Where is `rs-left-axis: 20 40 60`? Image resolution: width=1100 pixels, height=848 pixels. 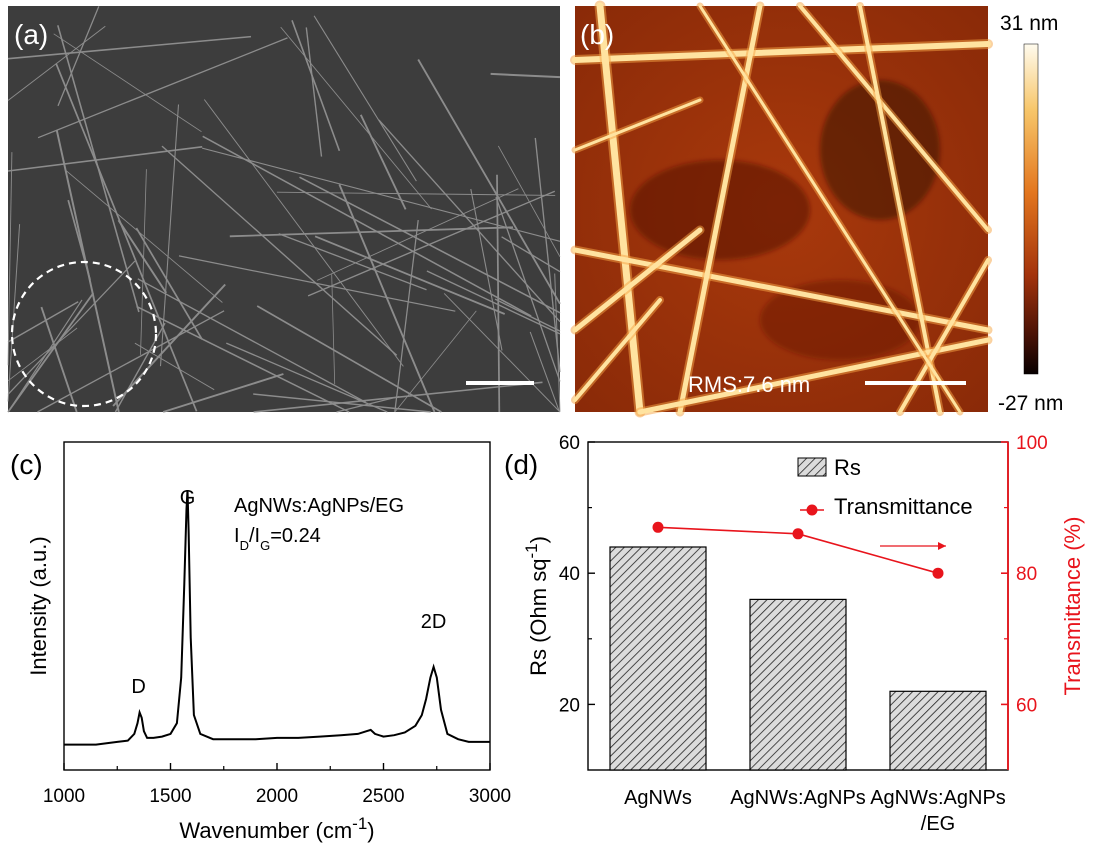
rs-left-axis: 20 40 60 is located at coordinates (577, 574).